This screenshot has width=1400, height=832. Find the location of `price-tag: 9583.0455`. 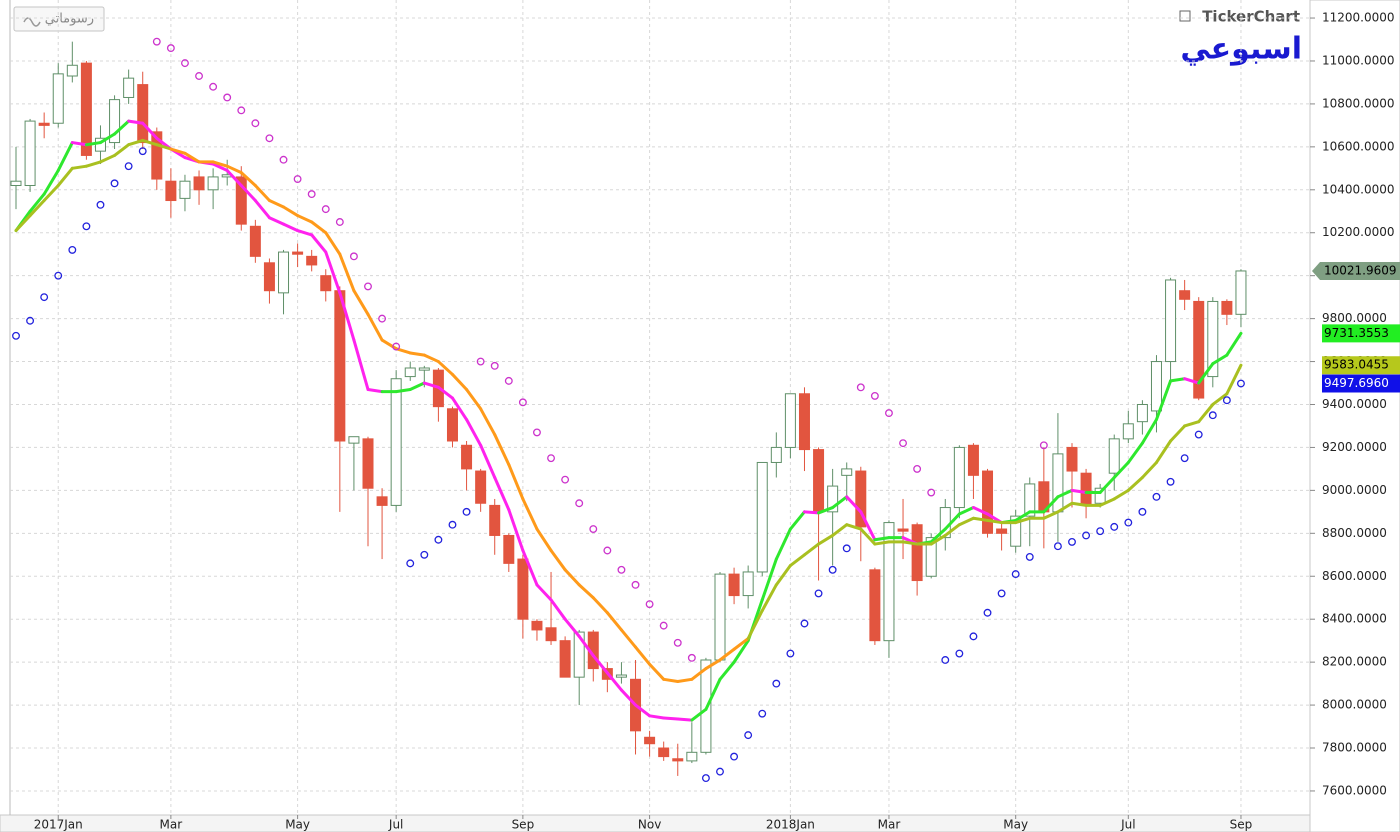

price-tag: 9583.0455 is located at coordinates (1361, 365).